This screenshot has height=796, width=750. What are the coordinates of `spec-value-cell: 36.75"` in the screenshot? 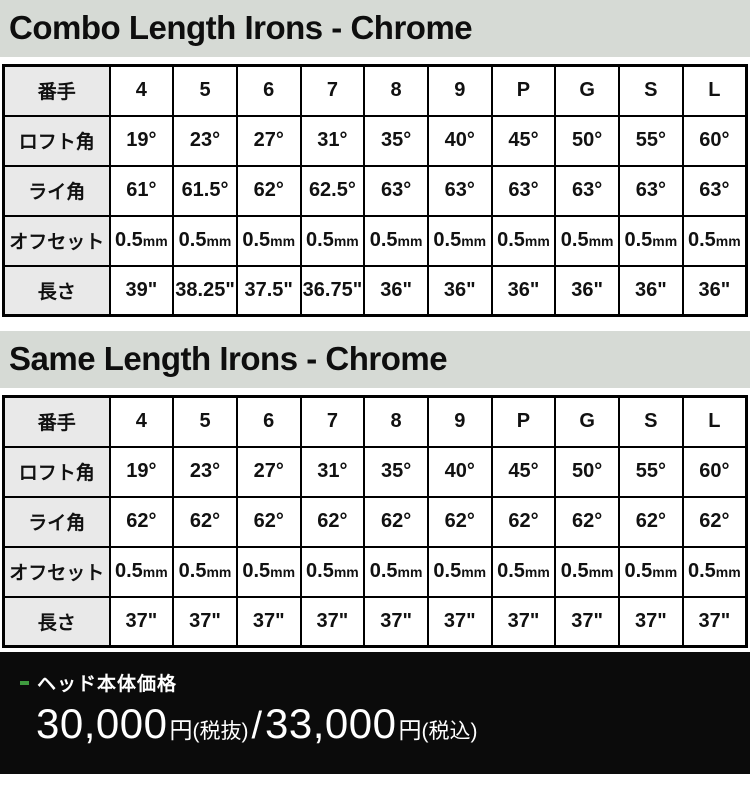 It's located at (332, 290).